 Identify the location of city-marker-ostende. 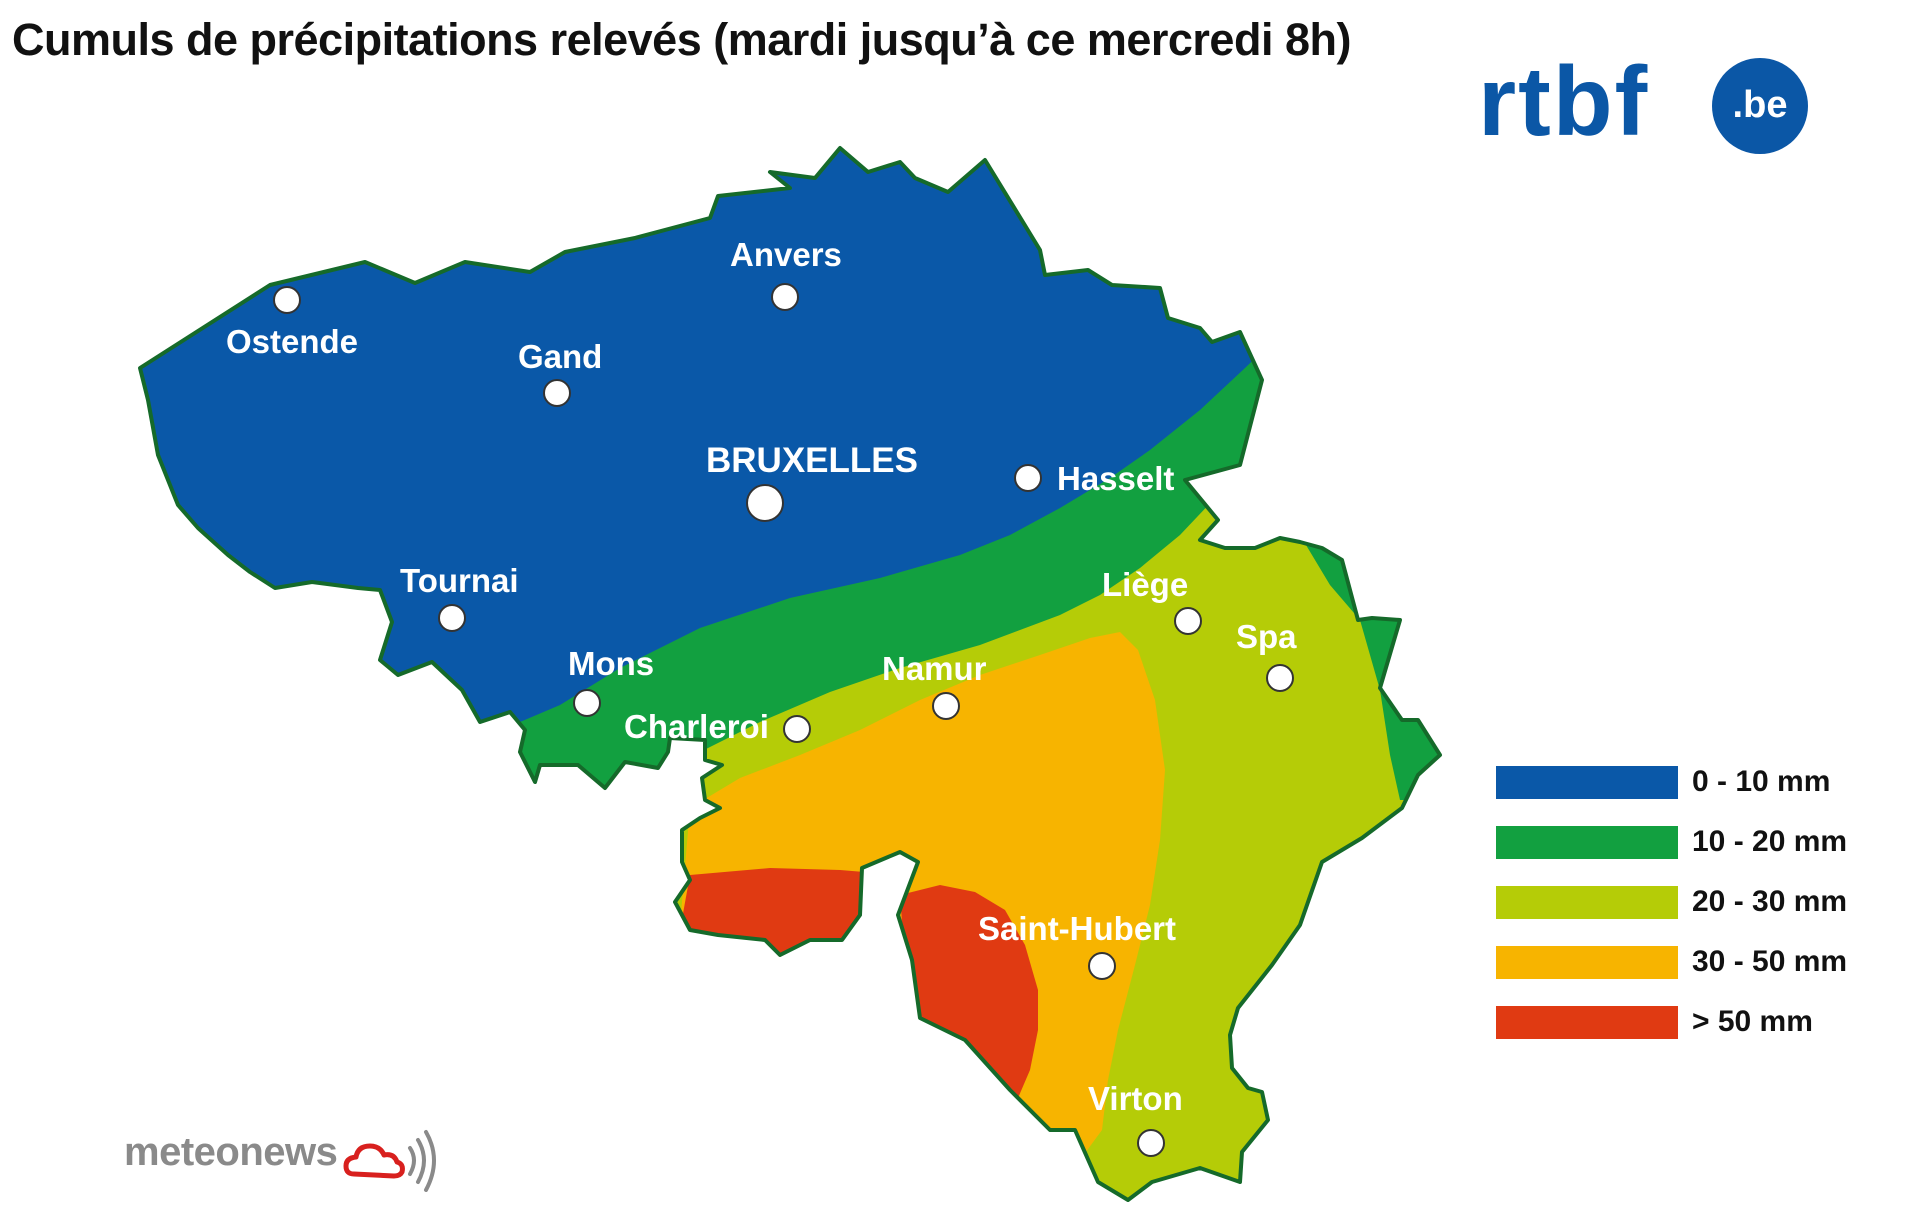
(287, 300).